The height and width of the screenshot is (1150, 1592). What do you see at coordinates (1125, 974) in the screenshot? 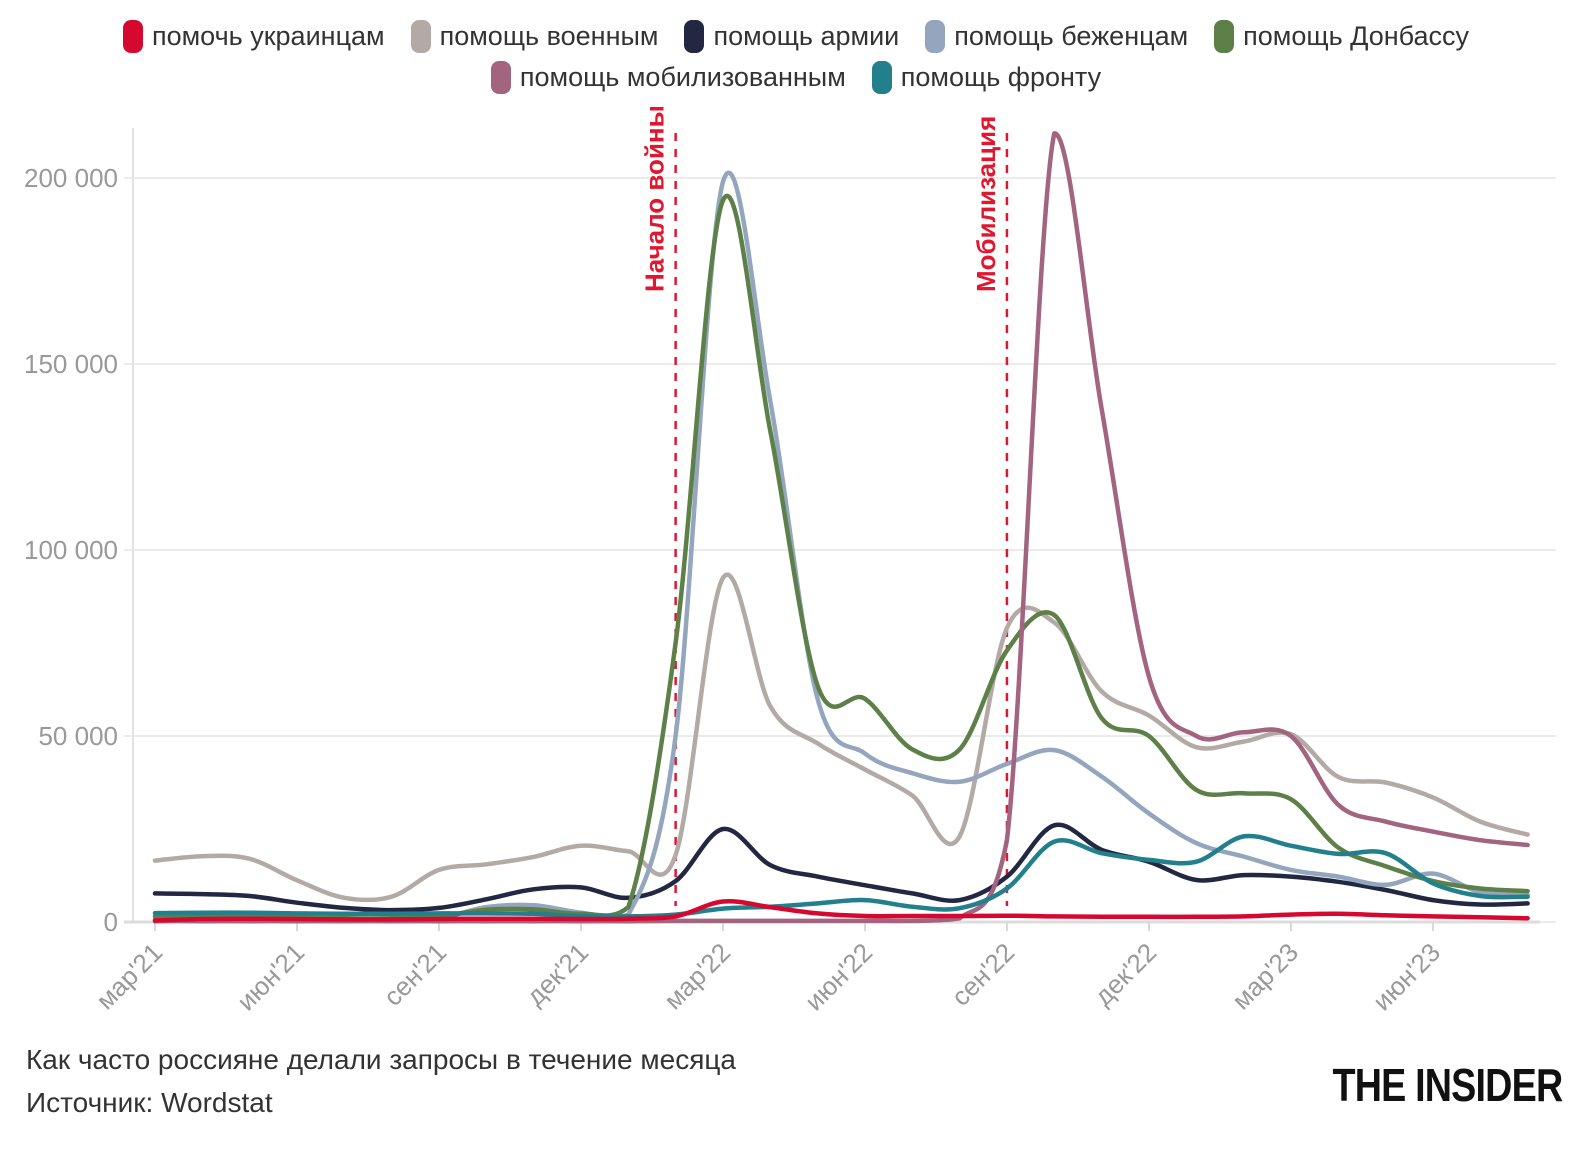
I see `x-tick-label: дек'22` at bounding box center [1125, 974].